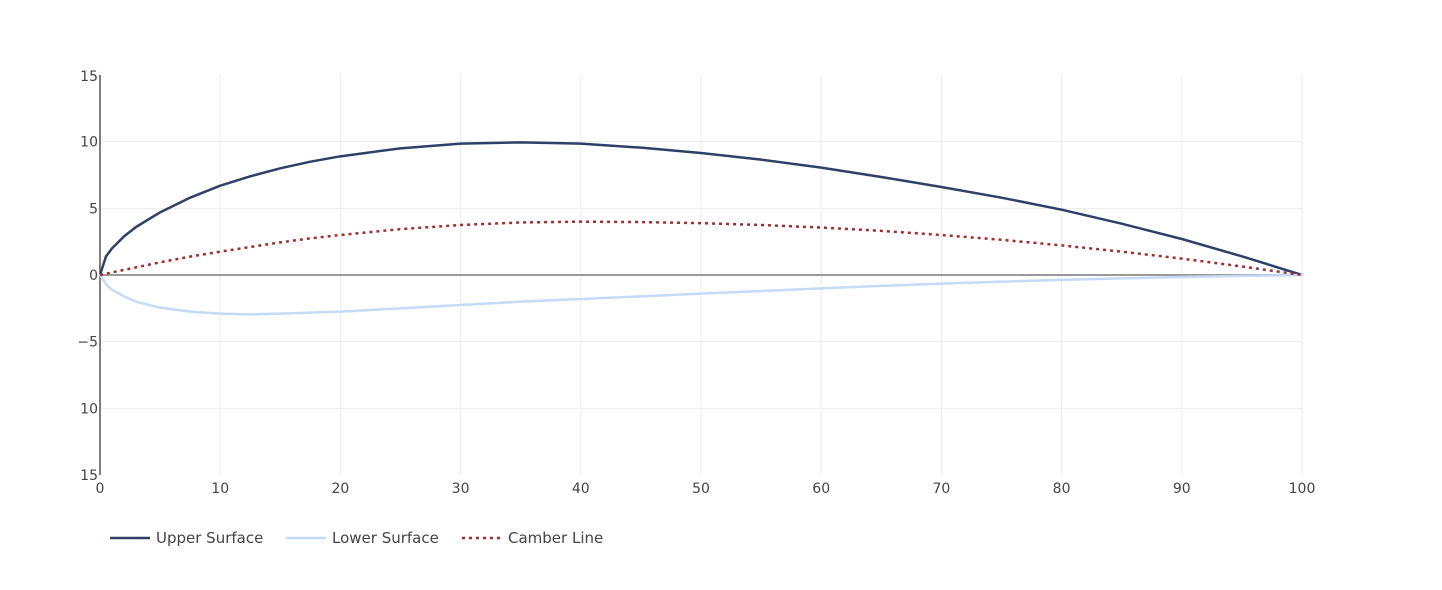  Describe the element at coordinates (701, 248) in the screenshot. I see `series-line-camber-line` at that location.